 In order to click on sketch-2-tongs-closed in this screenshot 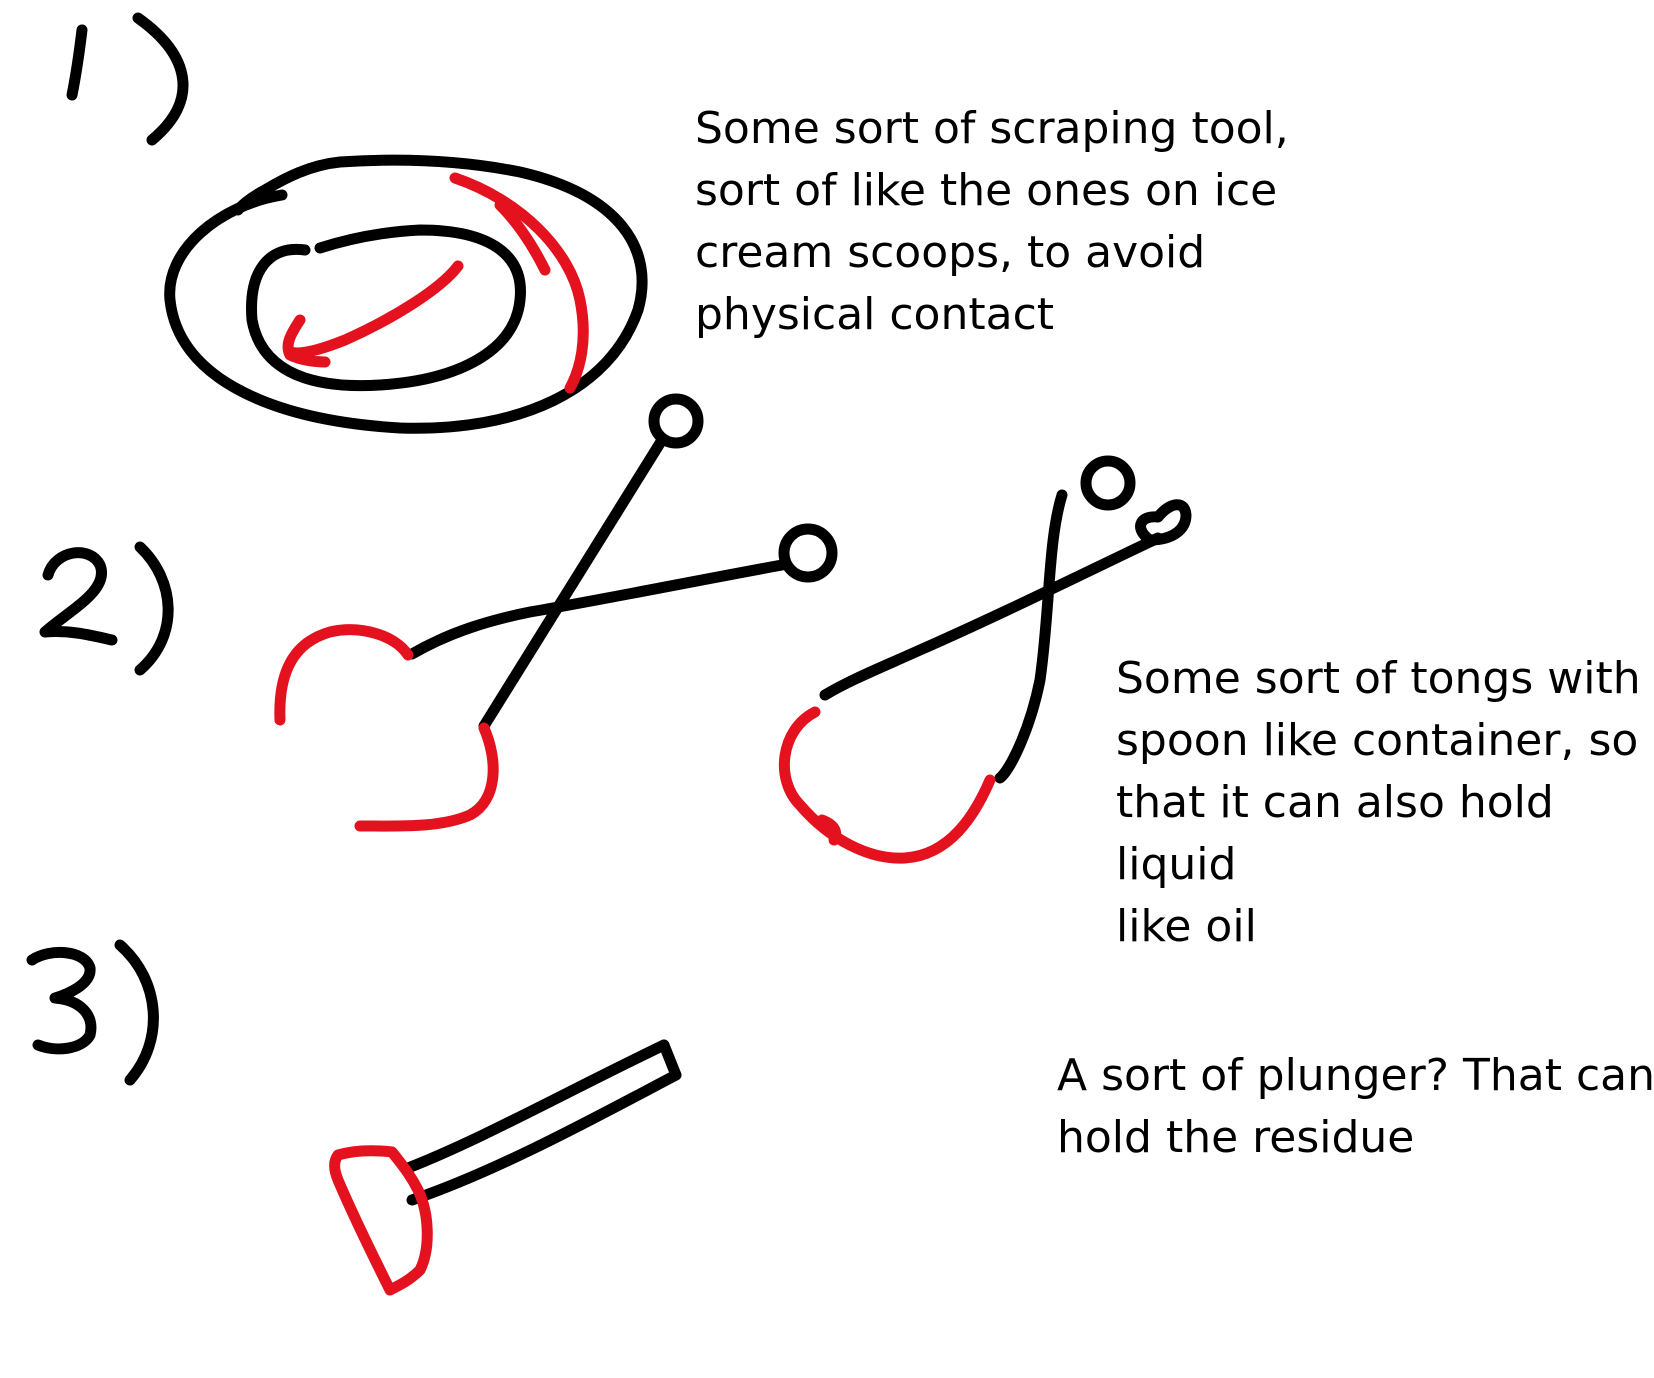, I will do `click(985, 659)`.